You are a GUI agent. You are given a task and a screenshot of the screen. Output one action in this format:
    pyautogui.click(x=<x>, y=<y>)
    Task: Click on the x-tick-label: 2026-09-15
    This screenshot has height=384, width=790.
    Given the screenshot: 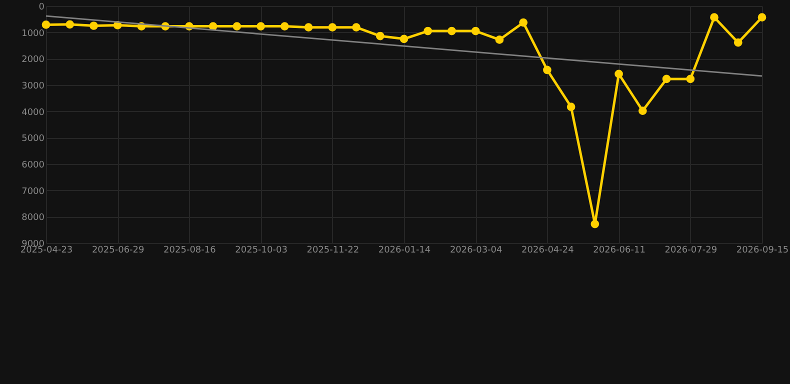 What is the action you would take?
    pyautogui.click(x=762, y=251)
    